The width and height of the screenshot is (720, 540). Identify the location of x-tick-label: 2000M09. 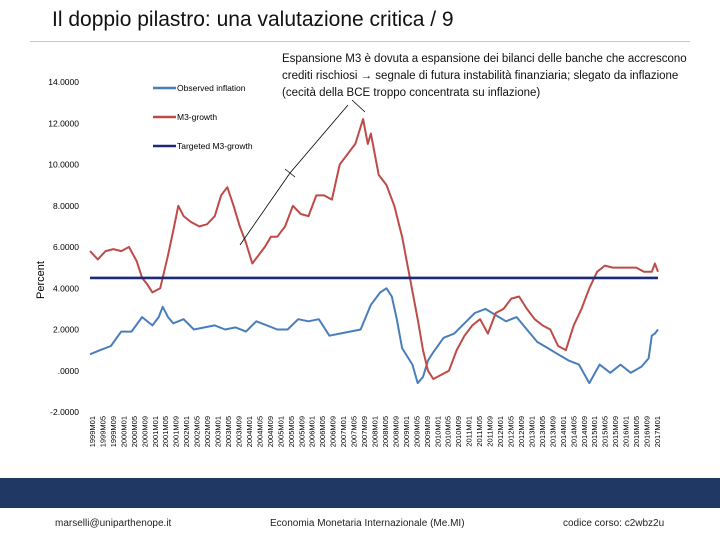
(144, 431).